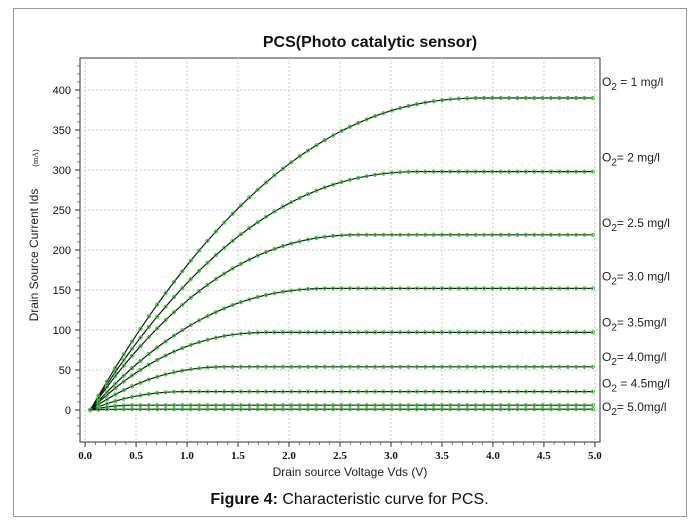  I want to click on series-label-subscript: 2, so click(614, 228).